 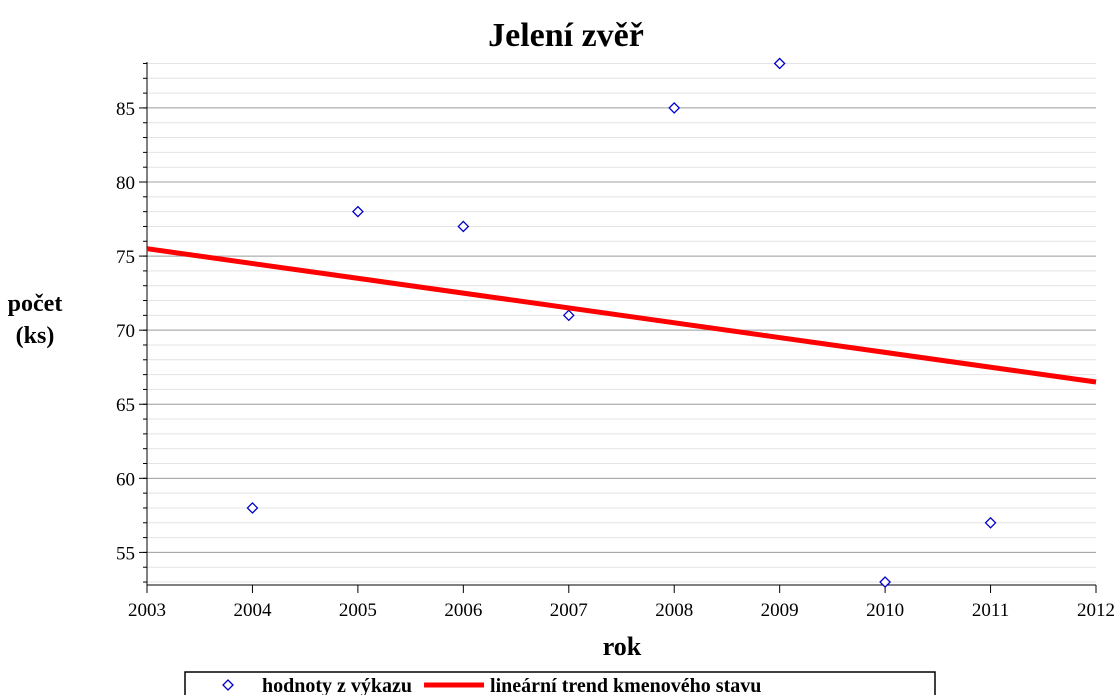 What do you see at coordinates (625, 685) in the screenshot?
I see `legend-label: lineární trend kmenového stavu` at bounding box center [625, 685].